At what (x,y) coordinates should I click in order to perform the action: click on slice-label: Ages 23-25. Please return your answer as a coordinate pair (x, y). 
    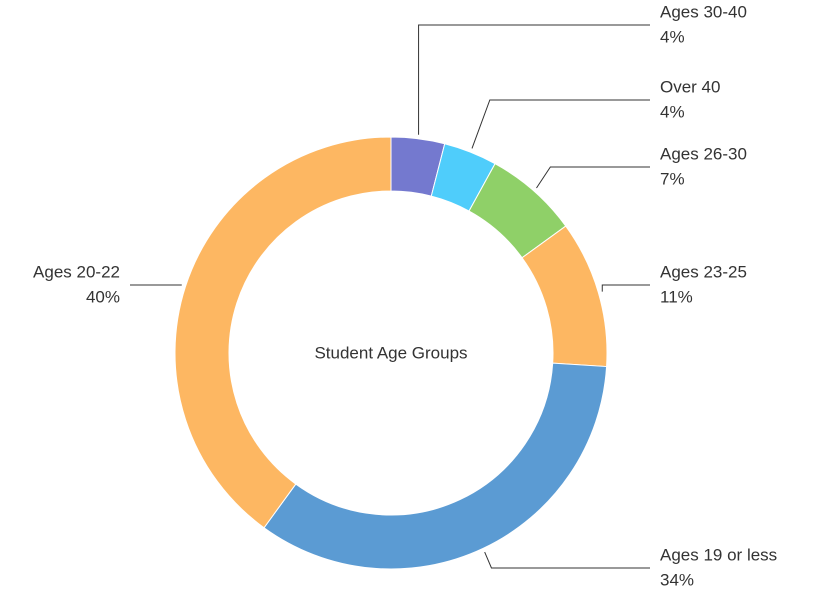
    Looking at the image, I should click on (703, 271).